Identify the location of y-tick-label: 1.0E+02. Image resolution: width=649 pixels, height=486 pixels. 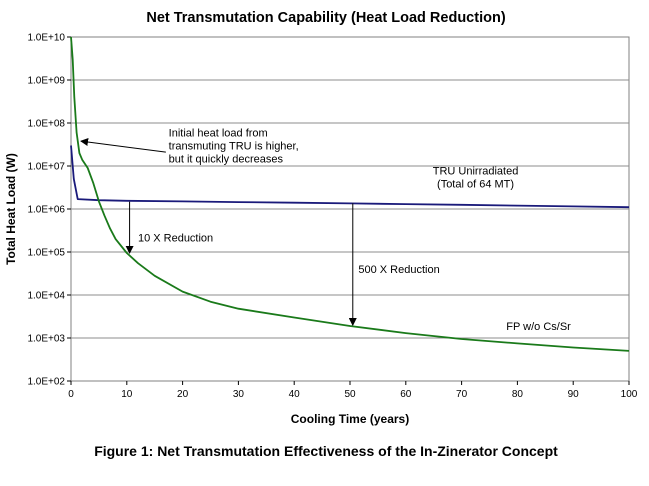
(46, 382).